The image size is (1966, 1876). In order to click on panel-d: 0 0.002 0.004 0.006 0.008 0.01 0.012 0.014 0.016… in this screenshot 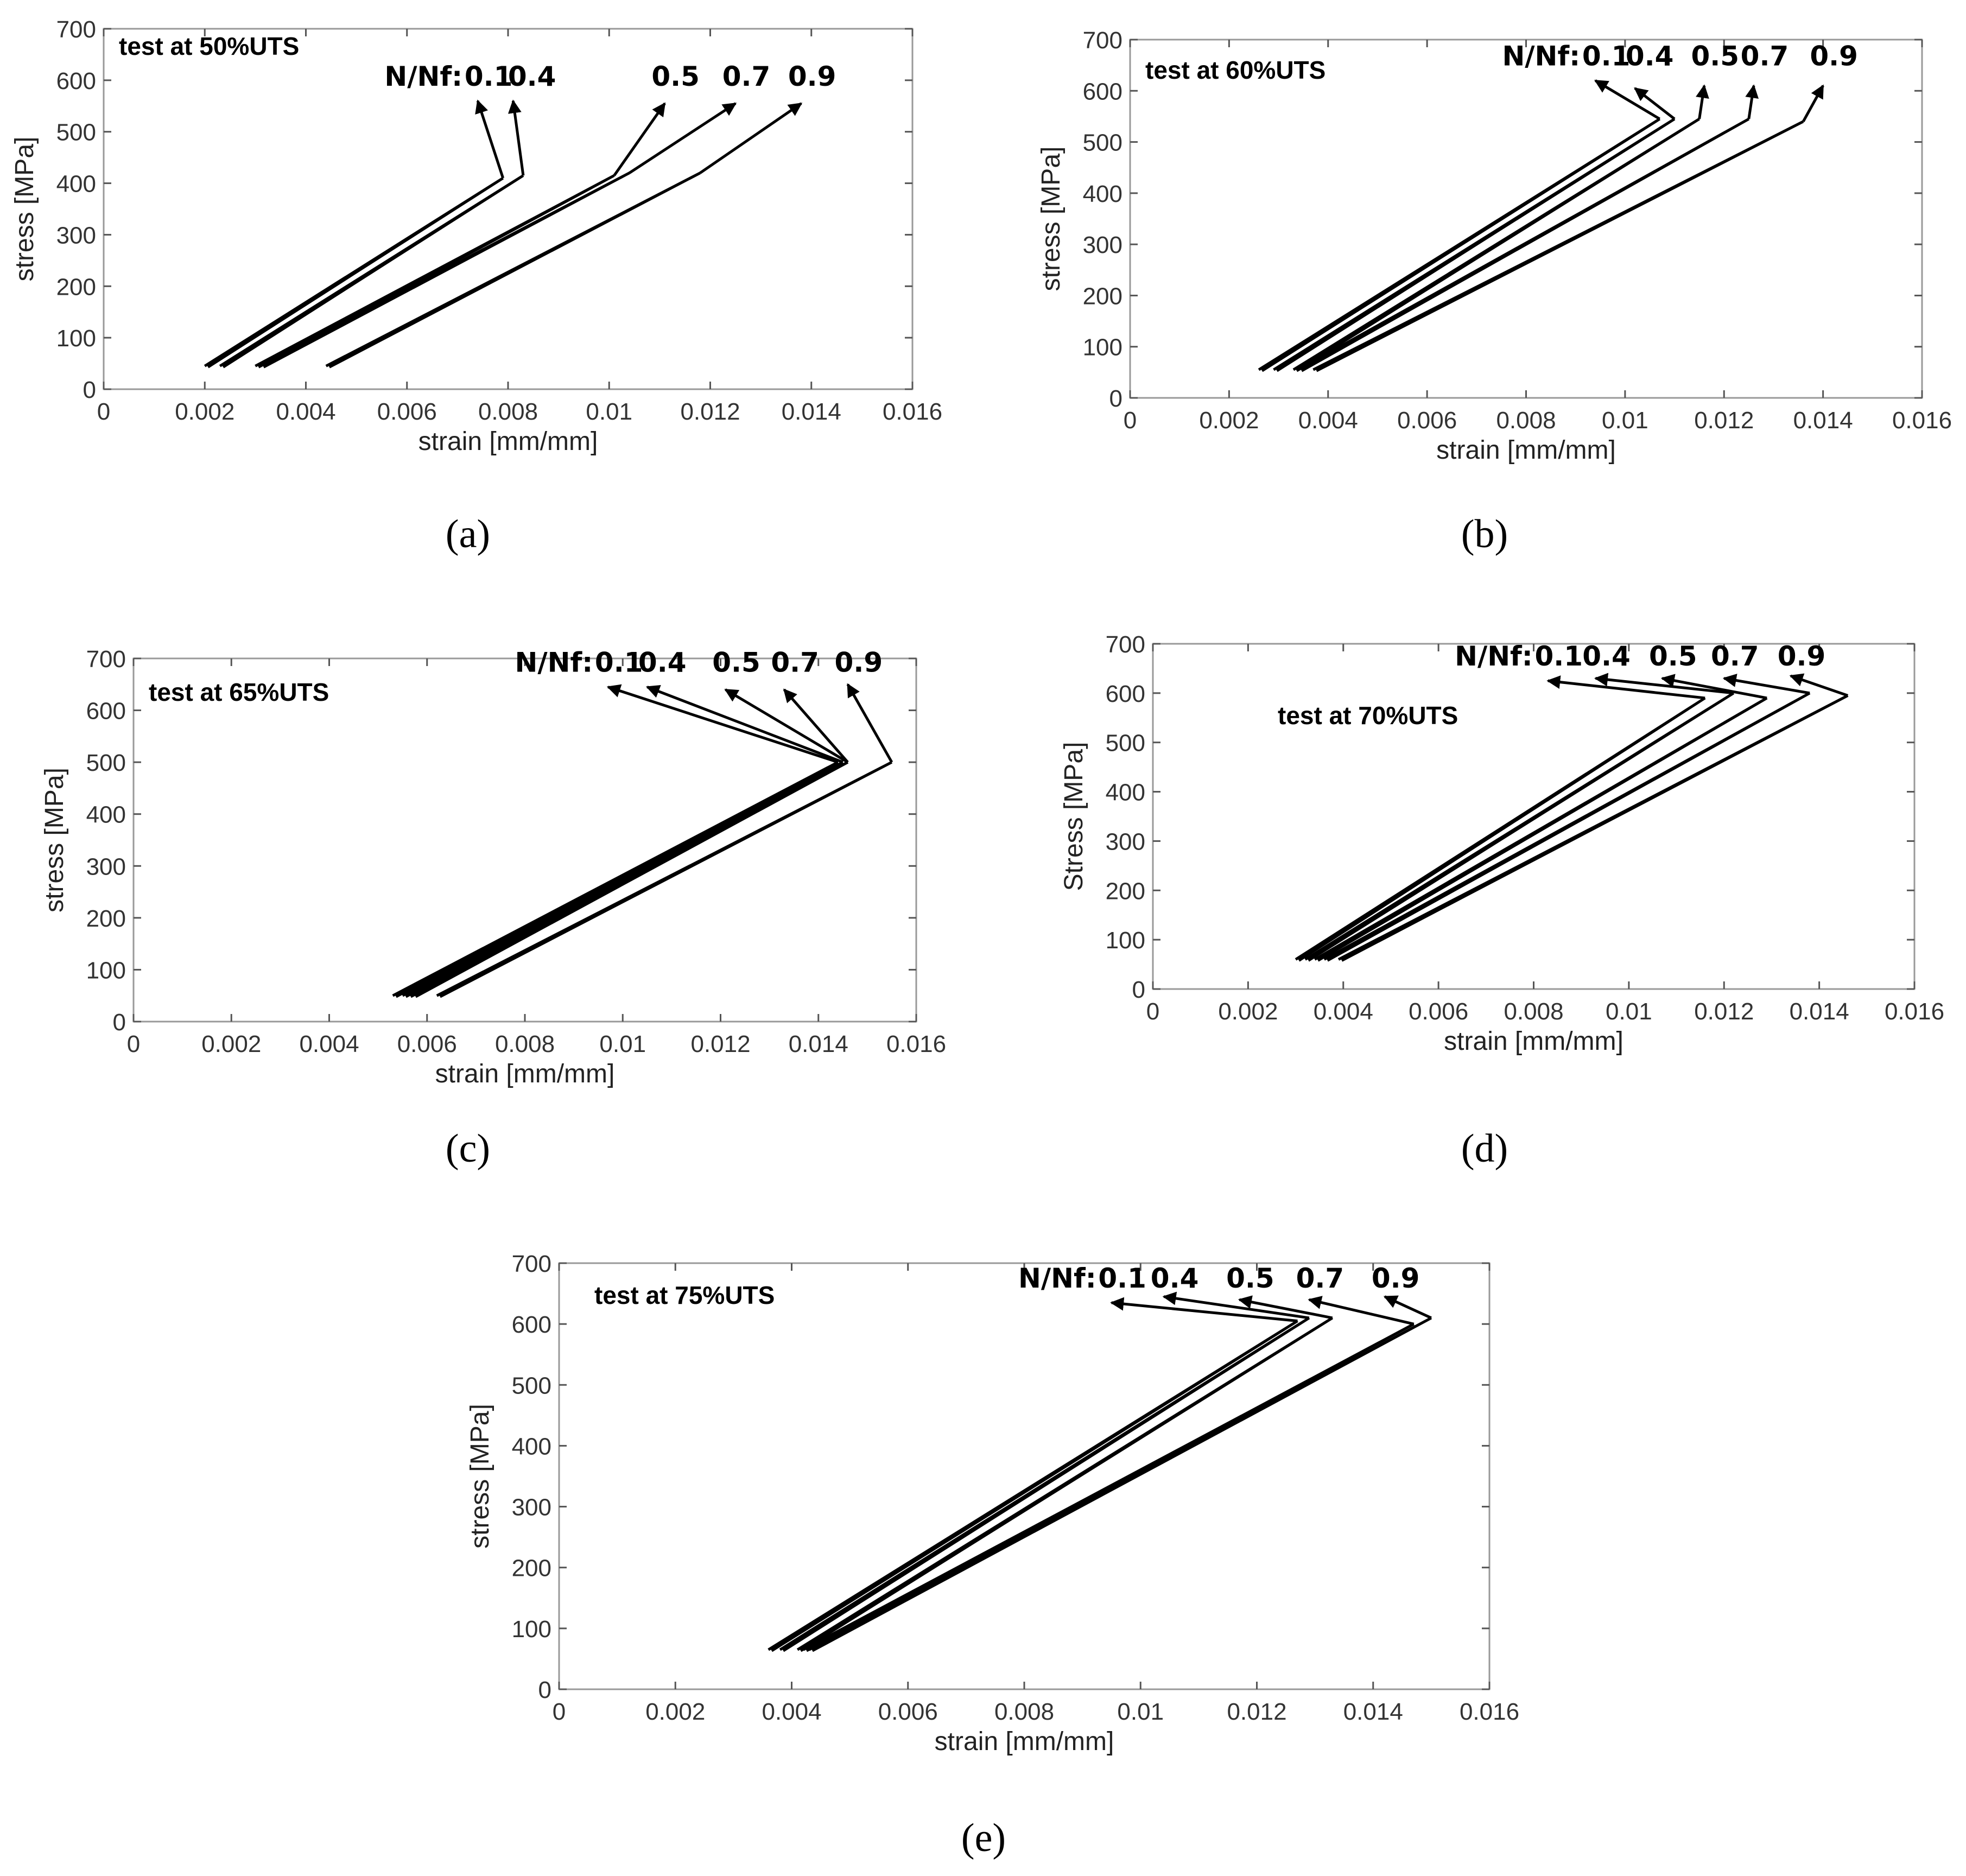, I will do `click(1502, 901)`.